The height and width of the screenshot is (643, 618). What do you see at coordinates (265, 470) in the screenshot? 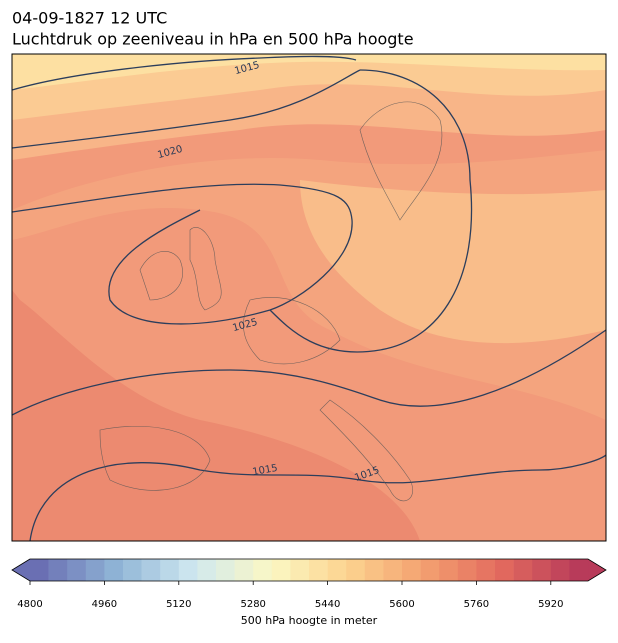
I see `contour-label: 1015` at bounding box center [265, 470].